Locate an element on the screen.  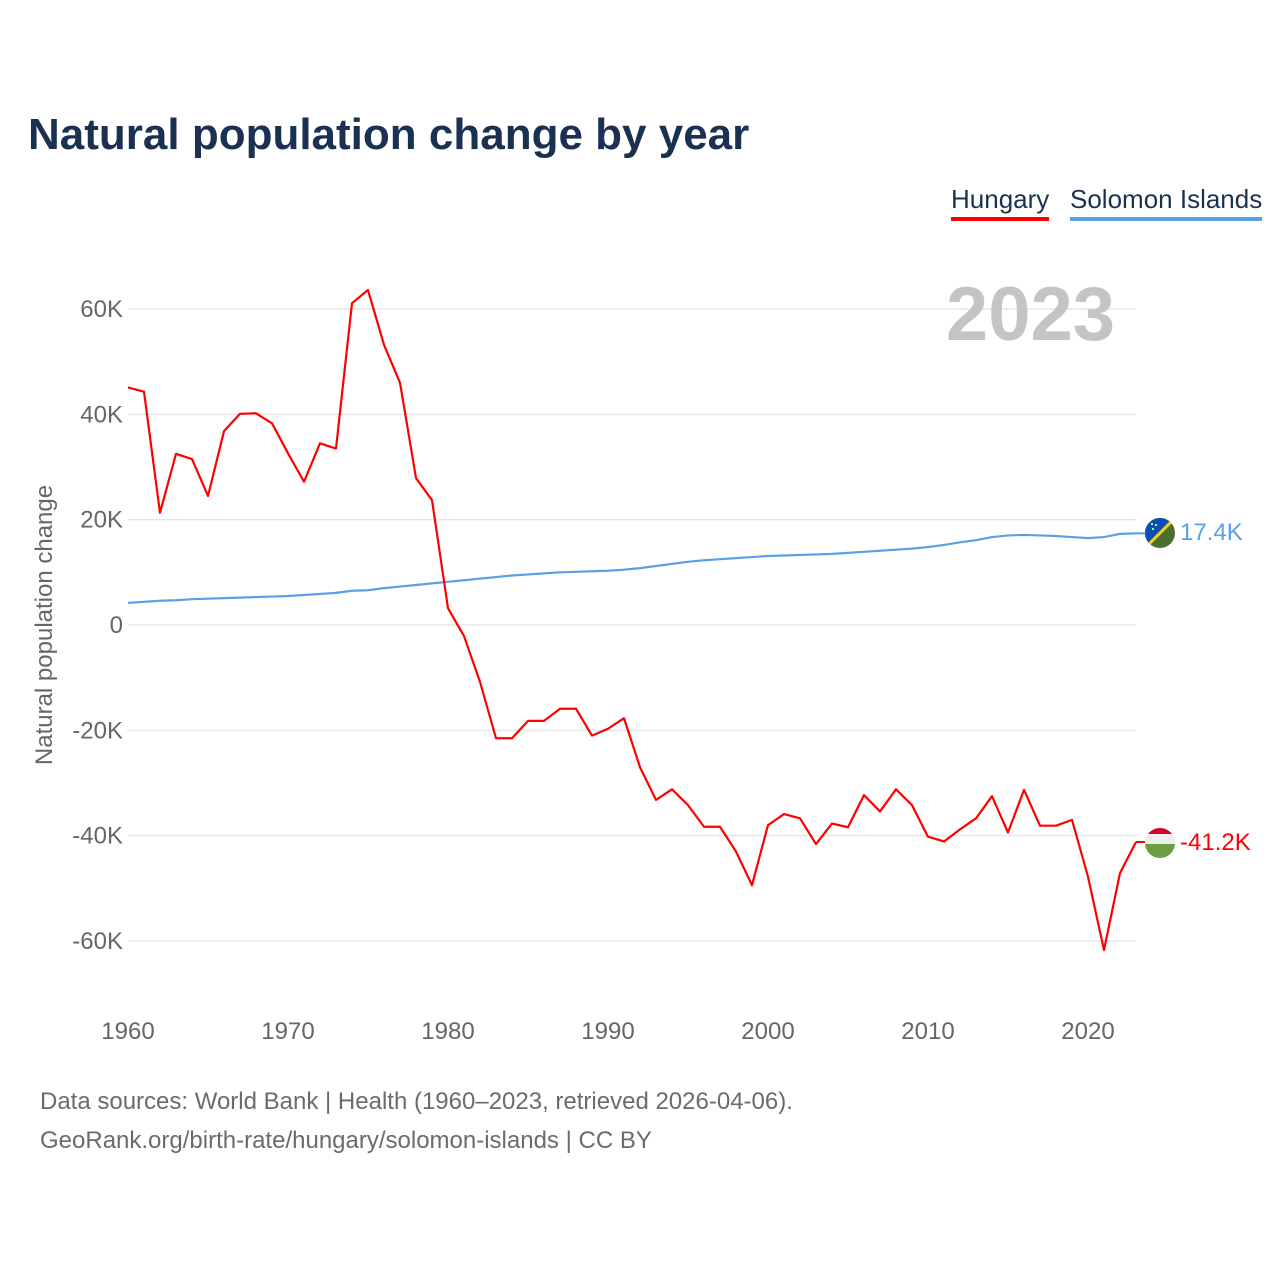
y-tick-label: 60K is located at coordinates (101, 309).